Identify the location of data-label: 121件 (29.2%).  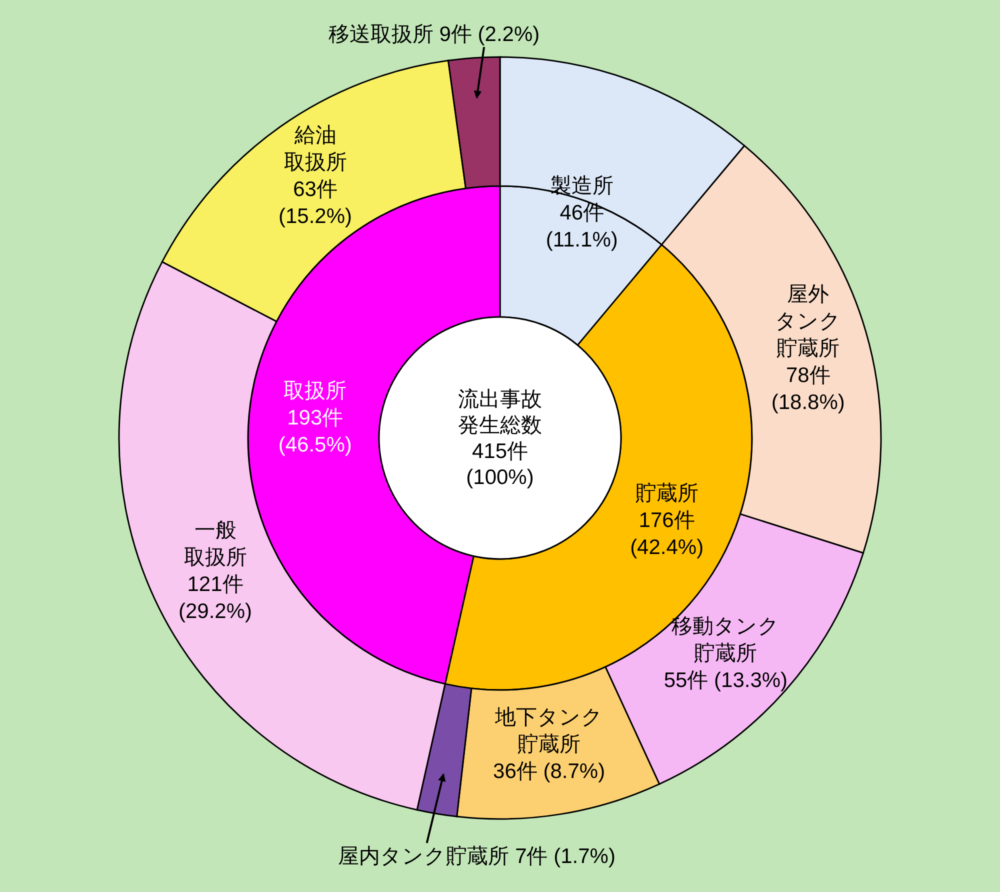
(215, 597).